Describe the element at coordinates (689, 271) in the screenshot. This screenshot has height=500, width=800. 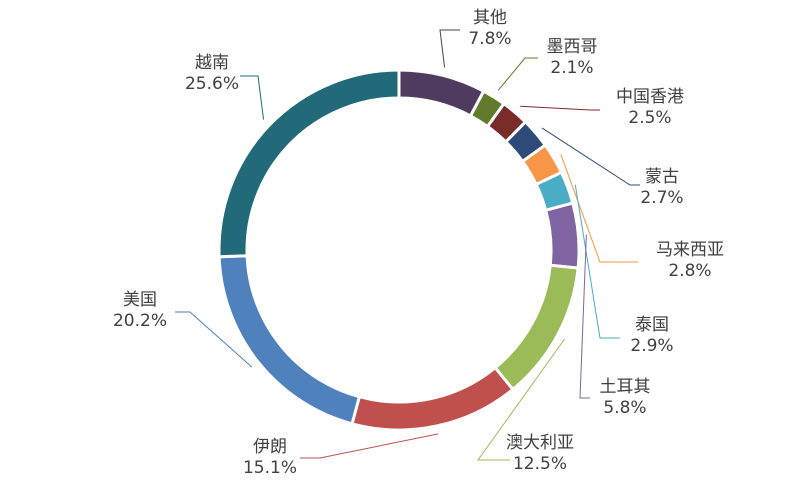
I see `slice-value-label: 2.8%` at that location.